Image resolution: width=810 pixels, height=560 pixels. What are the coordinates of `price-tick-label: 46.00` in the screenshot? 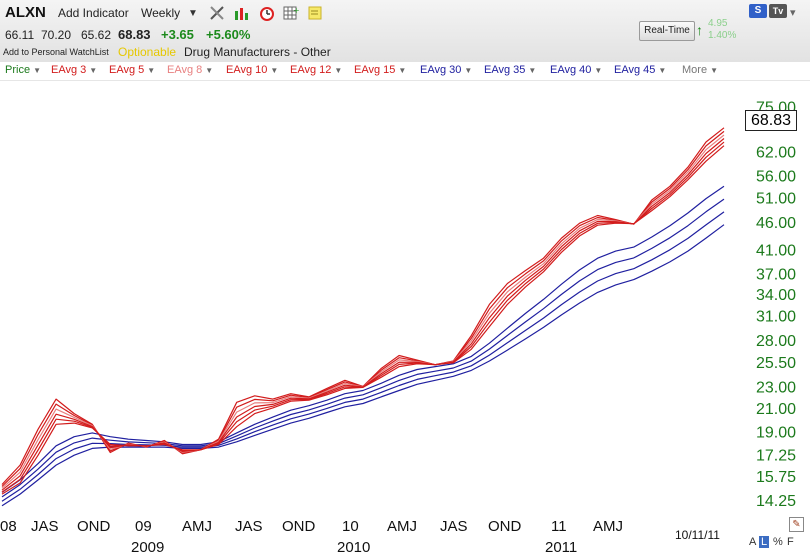 It's located at (776, 223).